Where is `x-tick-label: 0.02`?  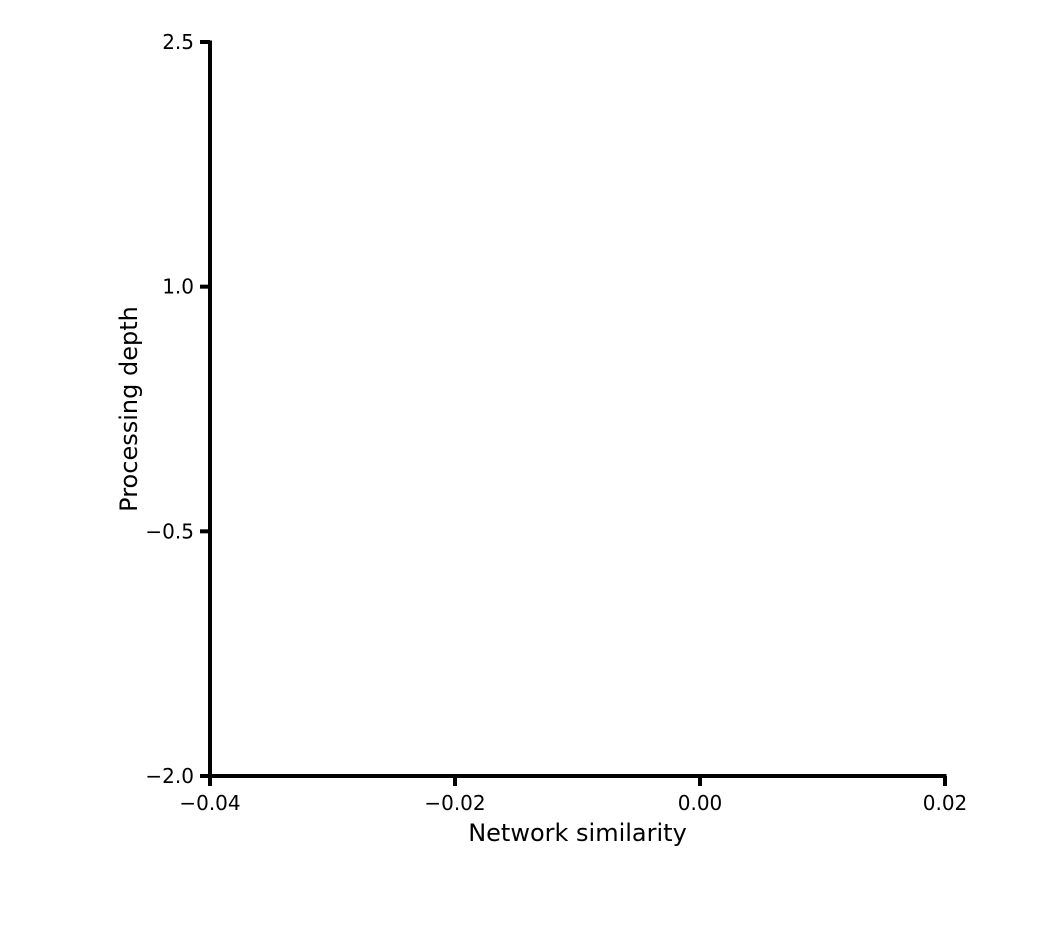 x-tick-label: 0.02 is located at coordinates (945, 803).